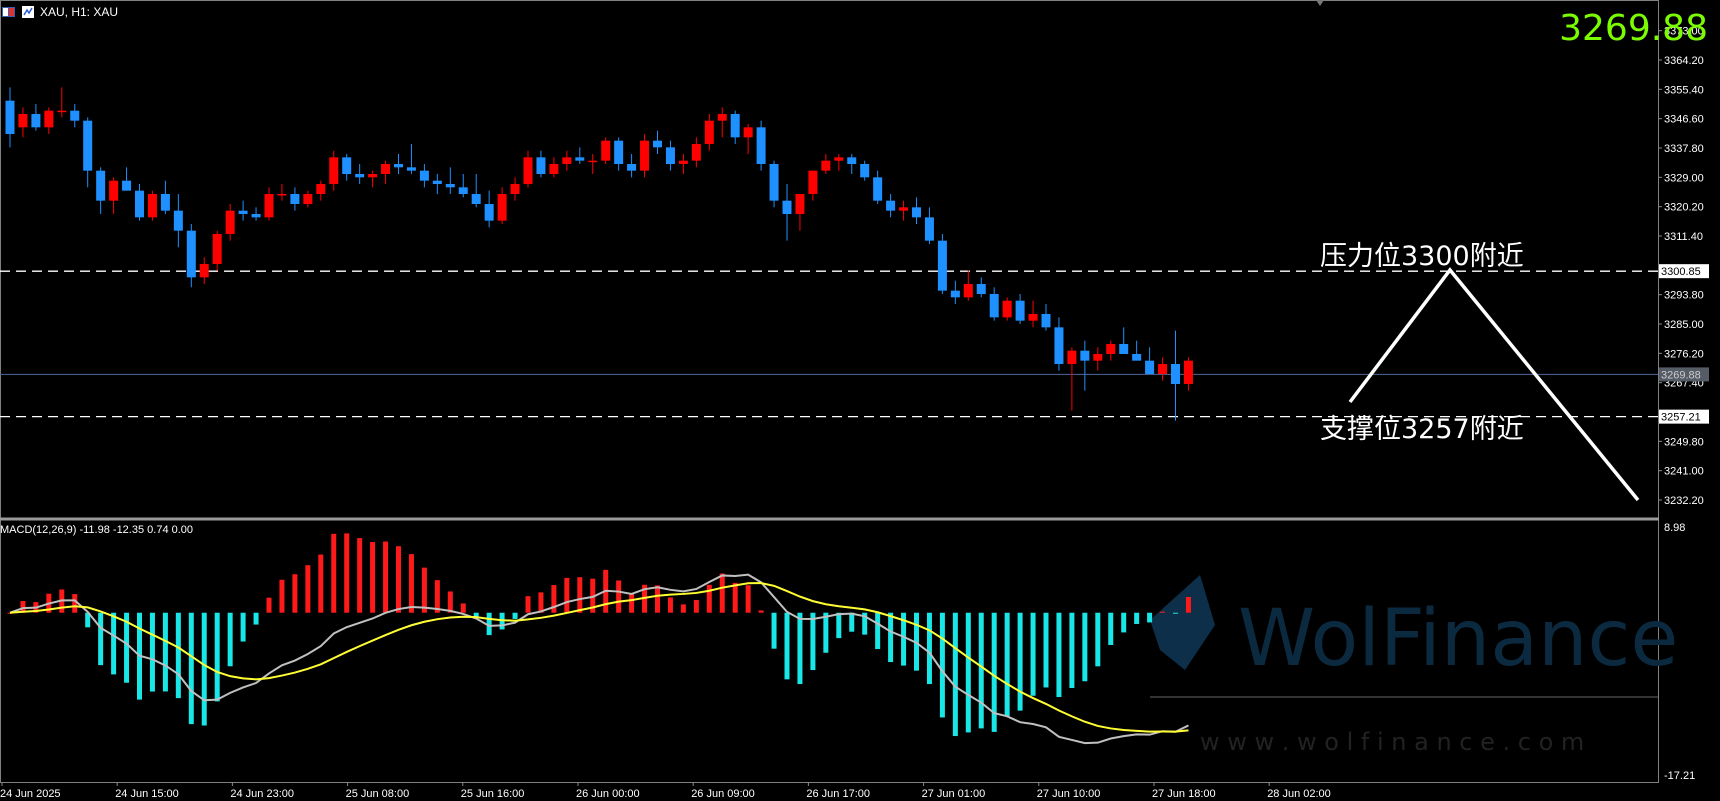  Describe the element at coordinates (1458, 639) in the screenshot. I see `watermark-text: WolFinance` at that location.